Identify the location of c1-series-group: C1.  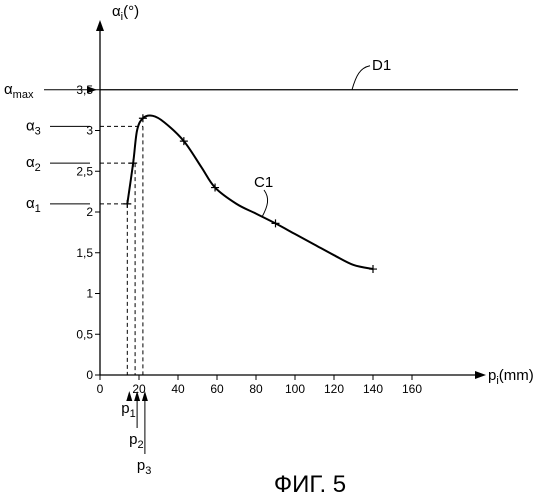
(250, 193).